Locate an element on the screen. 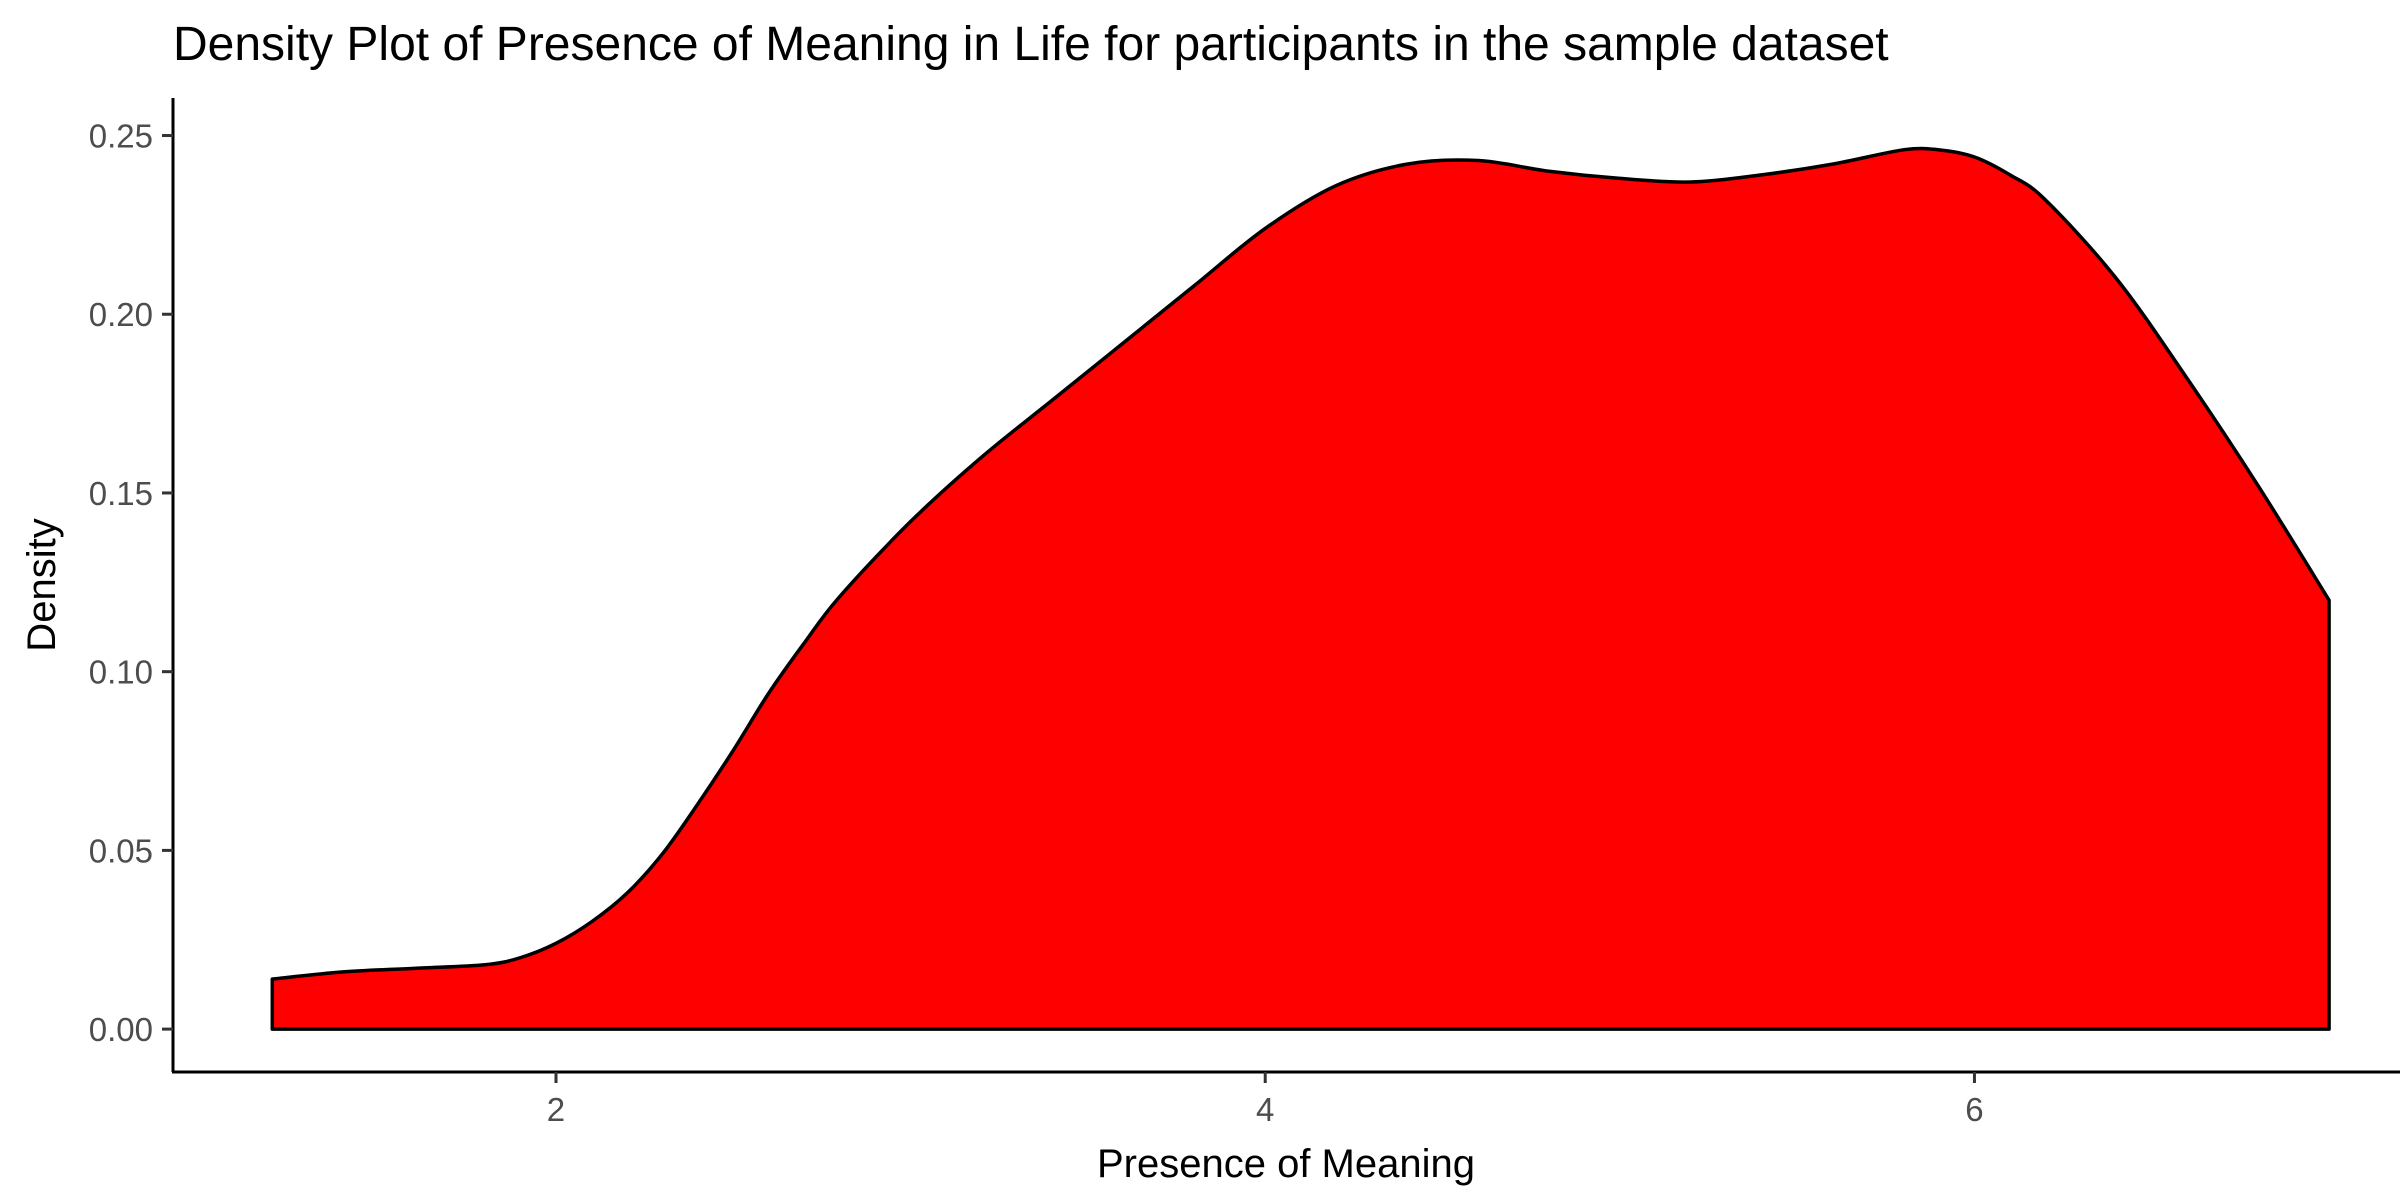 The width and height of the screenshot is (2400, 1200). x-axis-label: Presence of Meaning is located at coordinates (1286, 1164).